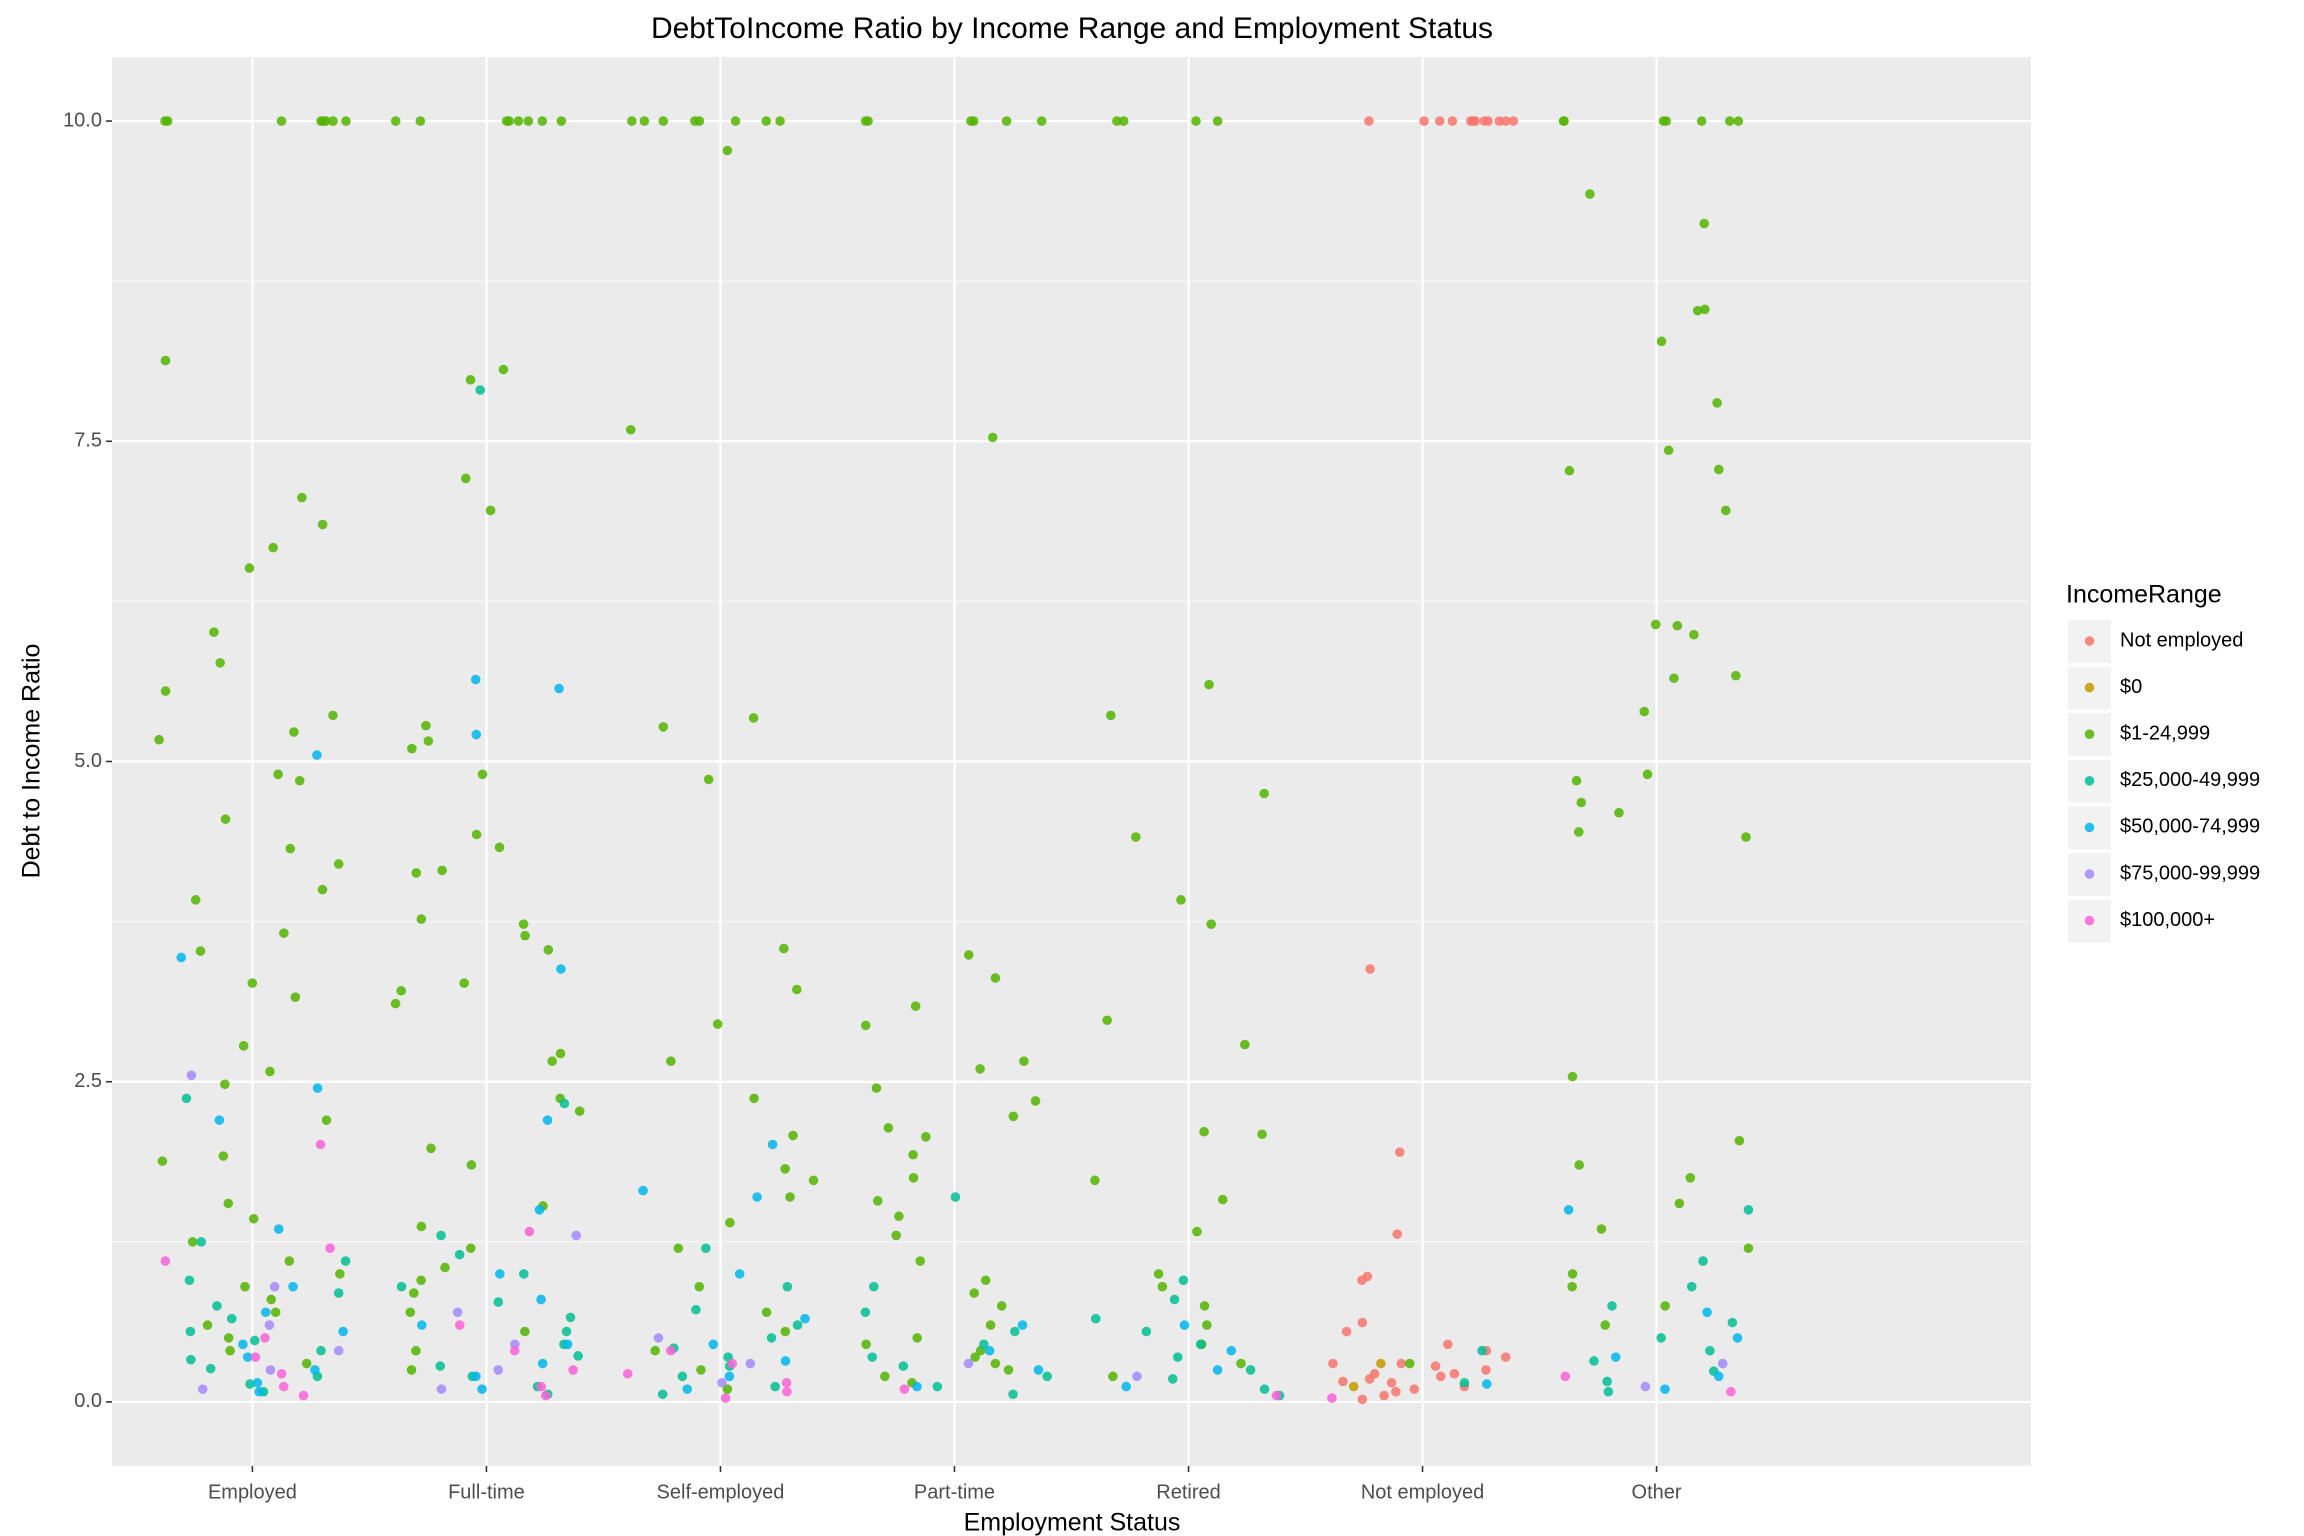 This screenshot has height=1536, width=2304. I want to click on legend-label: $100,000+, so click(2167, 920).